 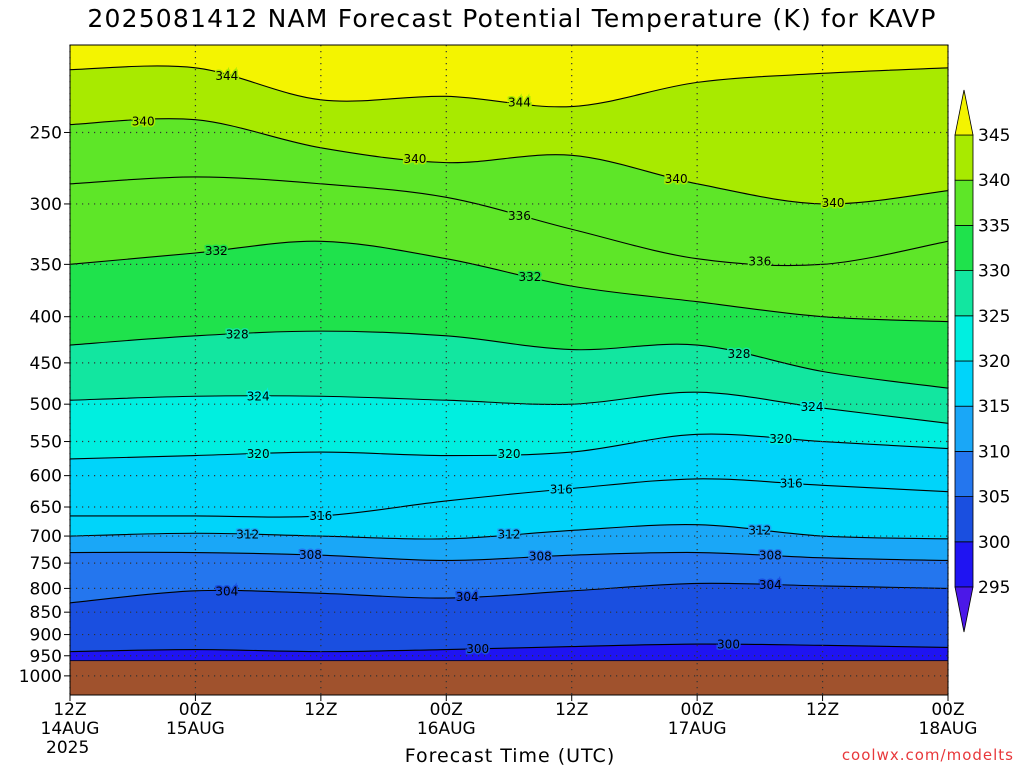 I want to click on y-tick-label: 900, so click(x=46, y=636).